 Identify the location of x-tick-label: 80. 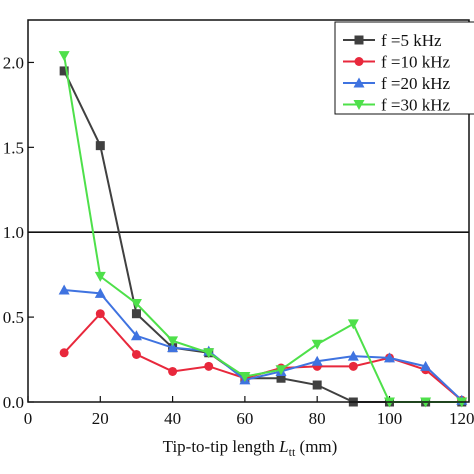
(317, 418).